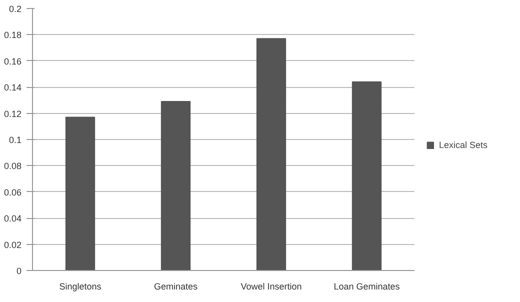  I want to click on x-tick-label: Vowel Insertion, so click(271, 287).